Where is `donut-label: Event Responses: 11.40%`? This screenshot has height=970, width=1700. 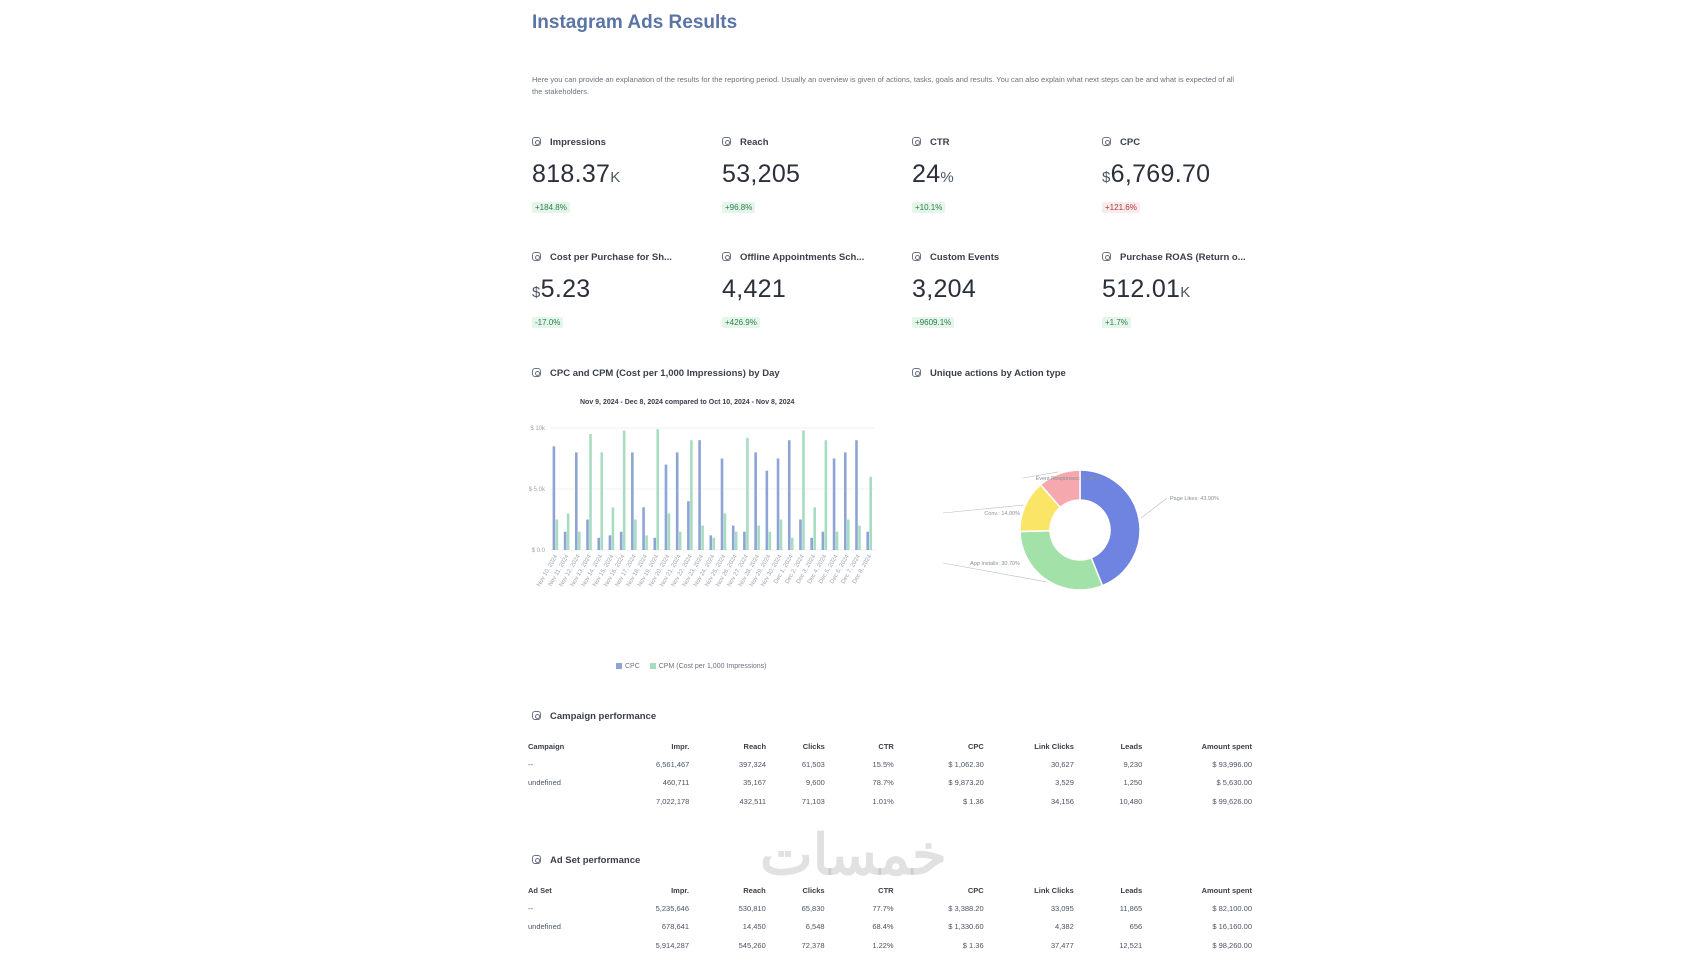
donut-label: Event Responses: 11.40% is located at coordinates (1068, 479).